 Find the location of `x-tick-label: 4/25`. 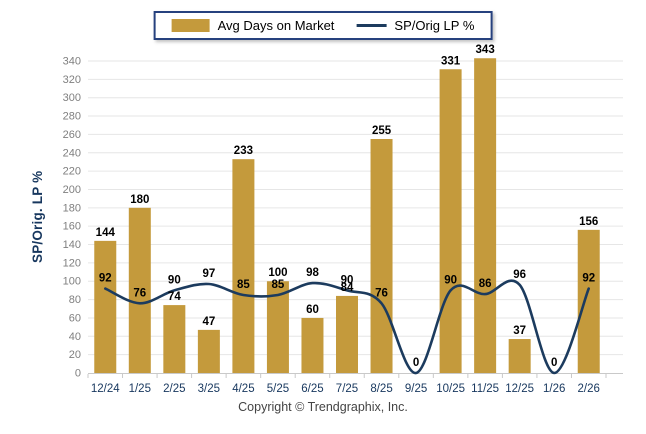

x-tick-label: 4/25 is located at coordinates (243, 389).